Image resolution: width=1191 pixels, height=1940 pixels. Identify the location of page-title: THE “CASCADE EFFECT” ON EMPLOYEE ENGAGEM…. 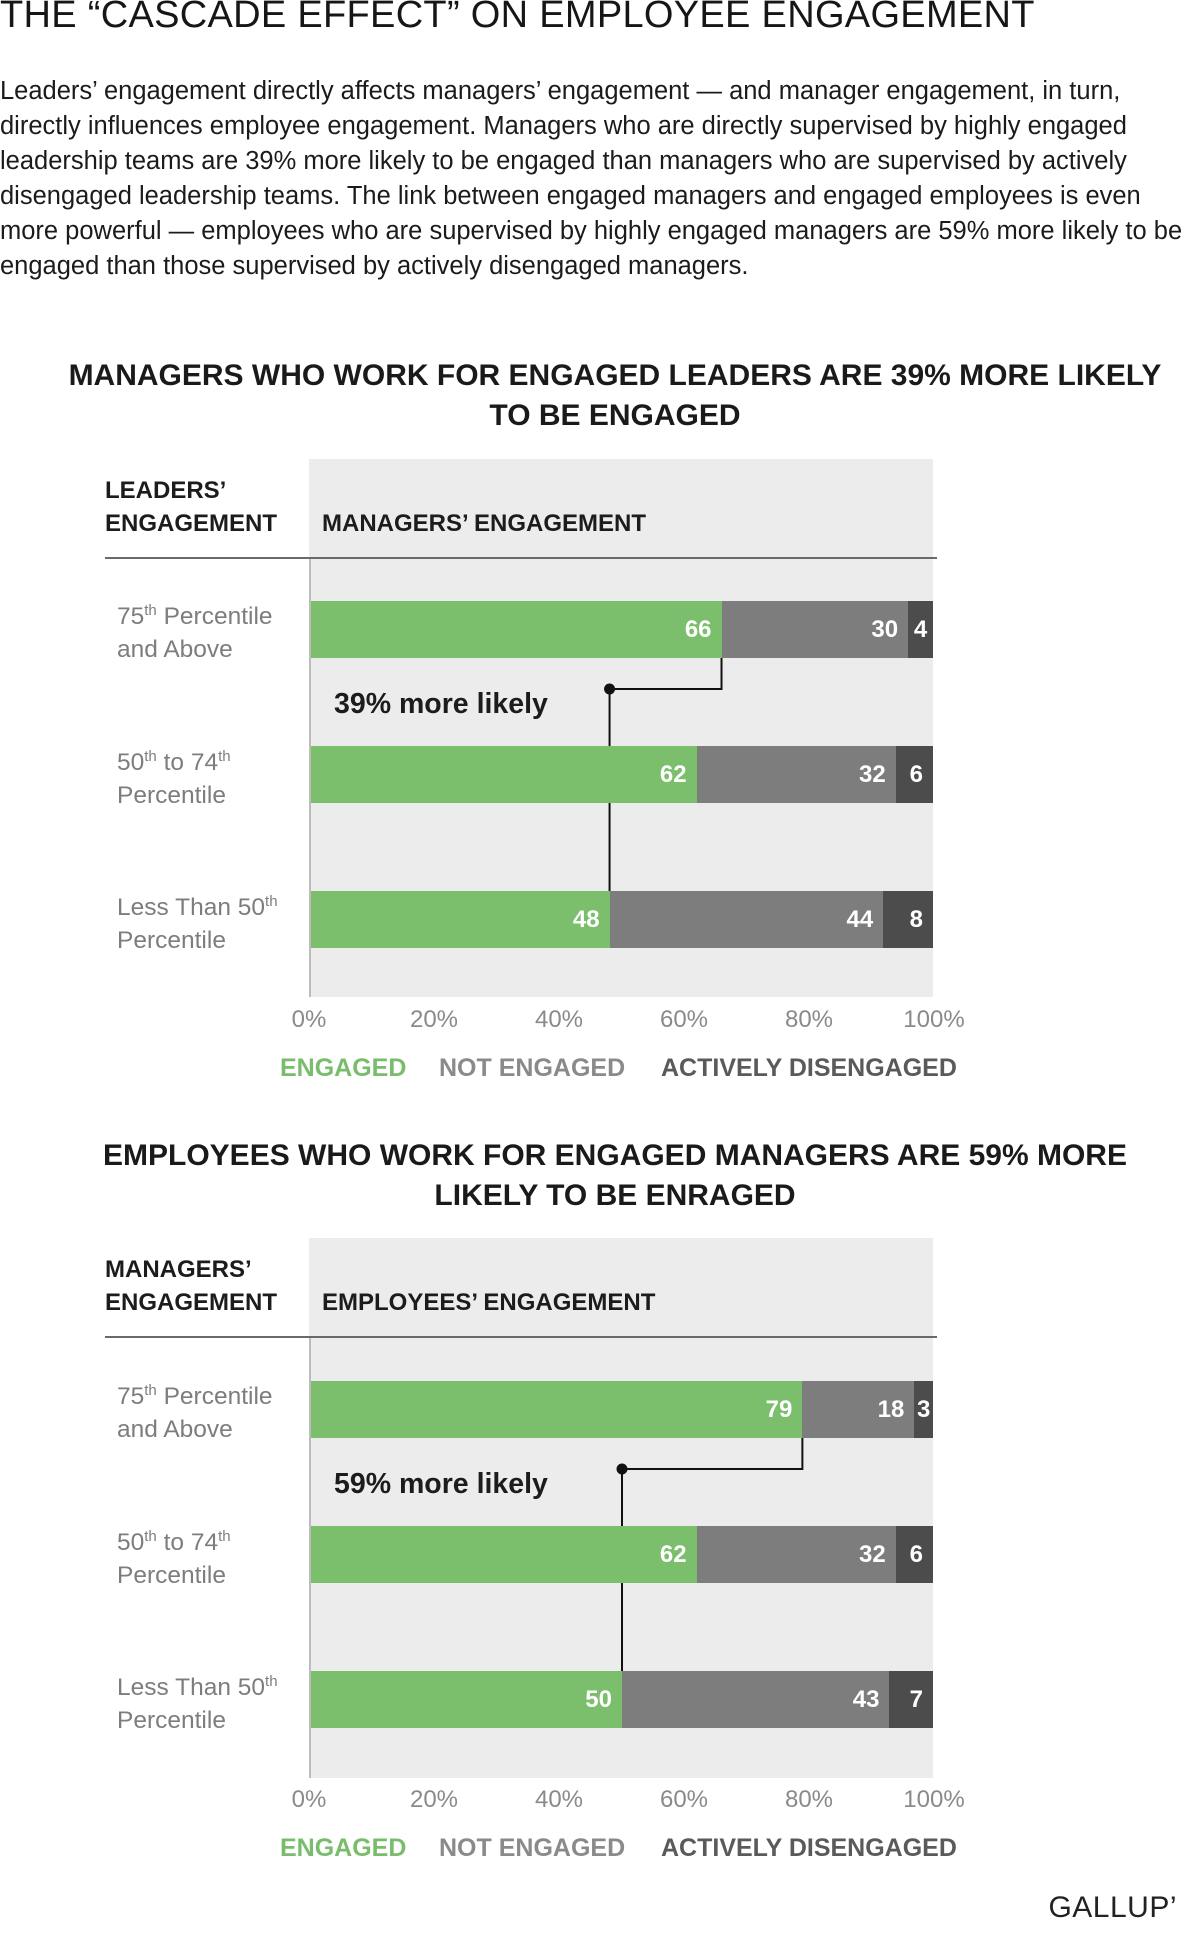
(517, 18).